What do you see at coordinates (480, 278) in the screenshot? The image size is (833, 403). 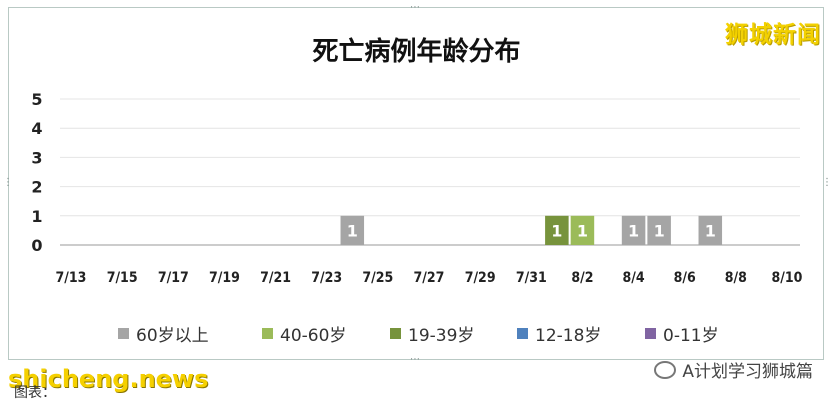 I see `x-tick-label: 7/29` at bounding box center [480, 278].